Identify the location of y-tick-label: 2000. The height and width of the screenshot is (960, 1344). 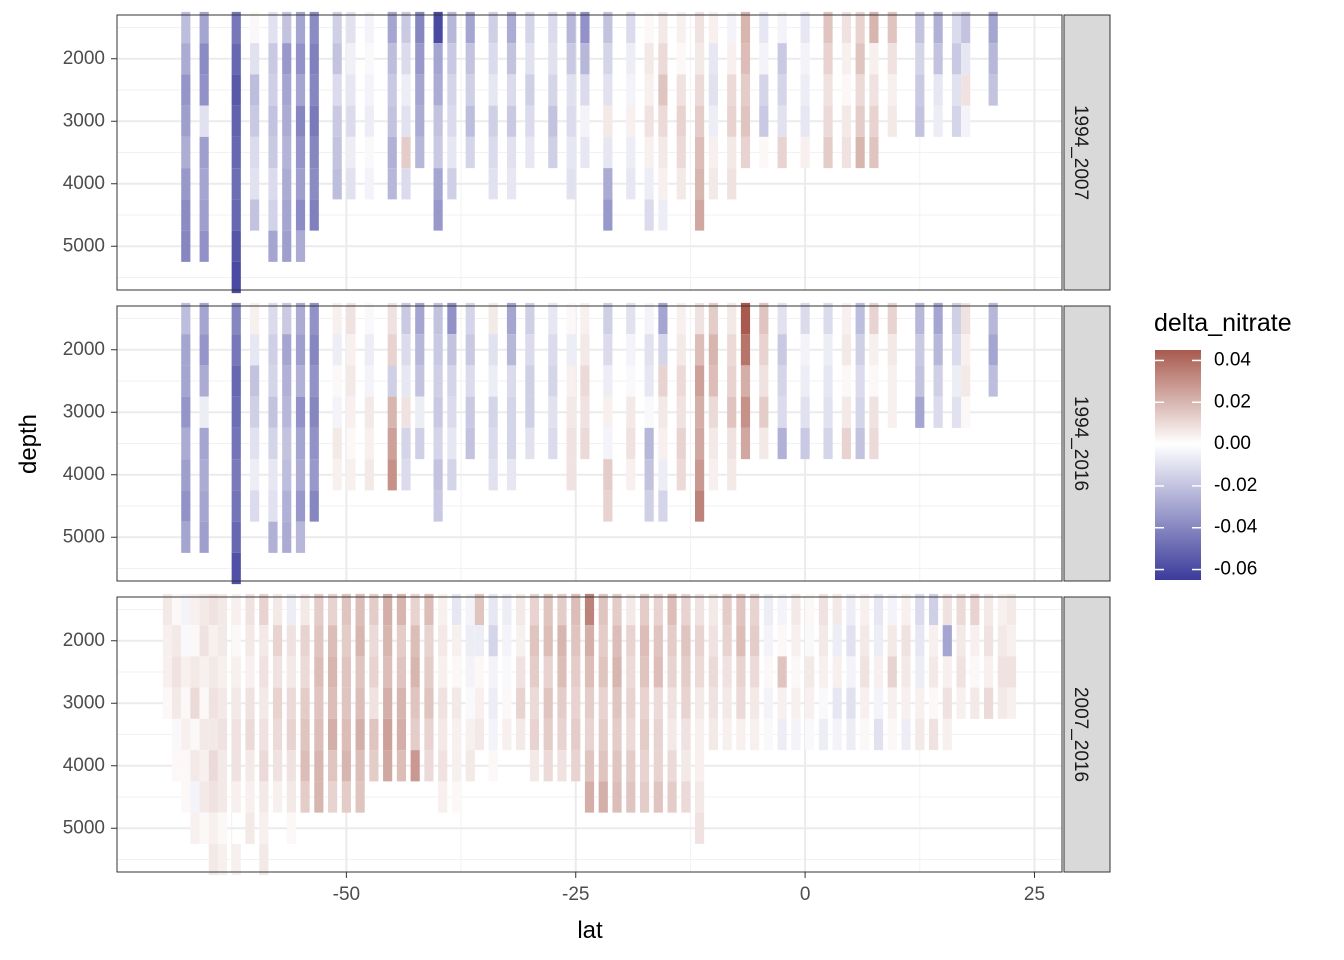
(84, 58).